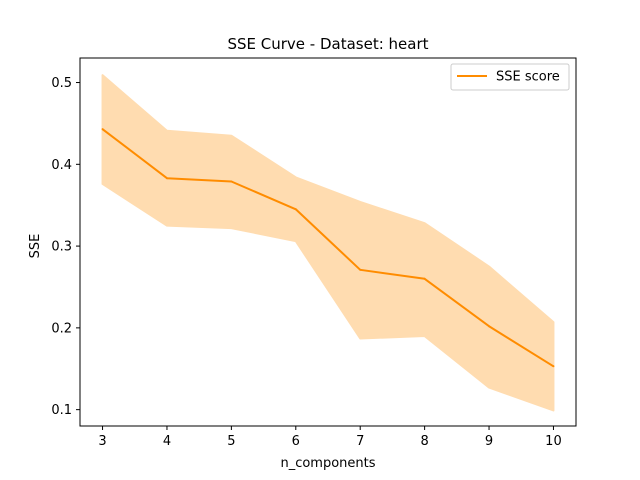 This screenshot has width=640, height=480. Describe the element at coordinates (61, 328) in the screenshot. I see `y-tick-label: 0.2` at that location.